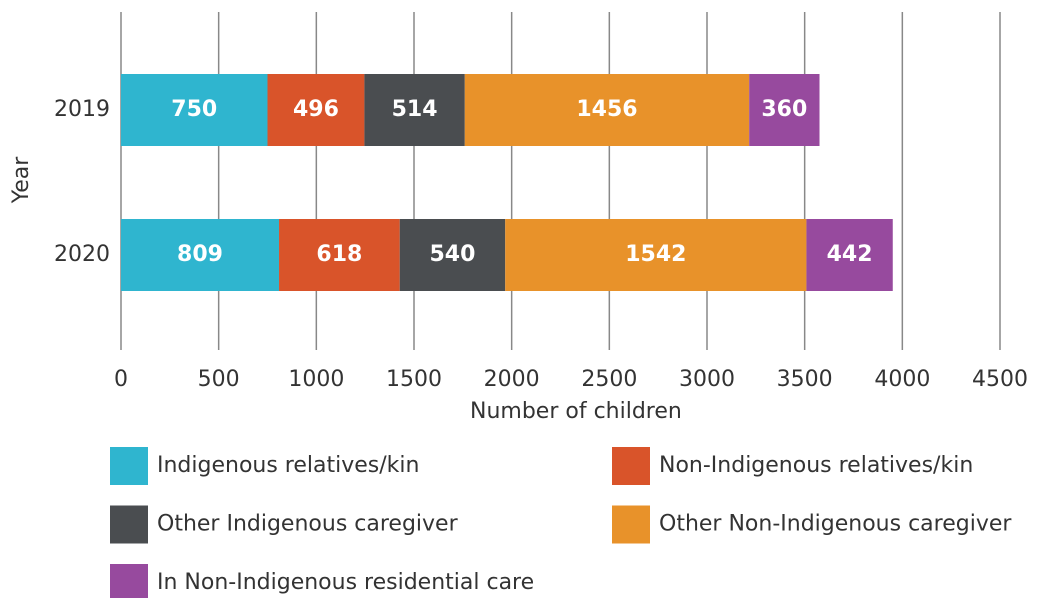  What do you see at coordinates (82, 109) in the screenshot?
I see `y-tick-label: 2019` at bounding box center [82, 109].